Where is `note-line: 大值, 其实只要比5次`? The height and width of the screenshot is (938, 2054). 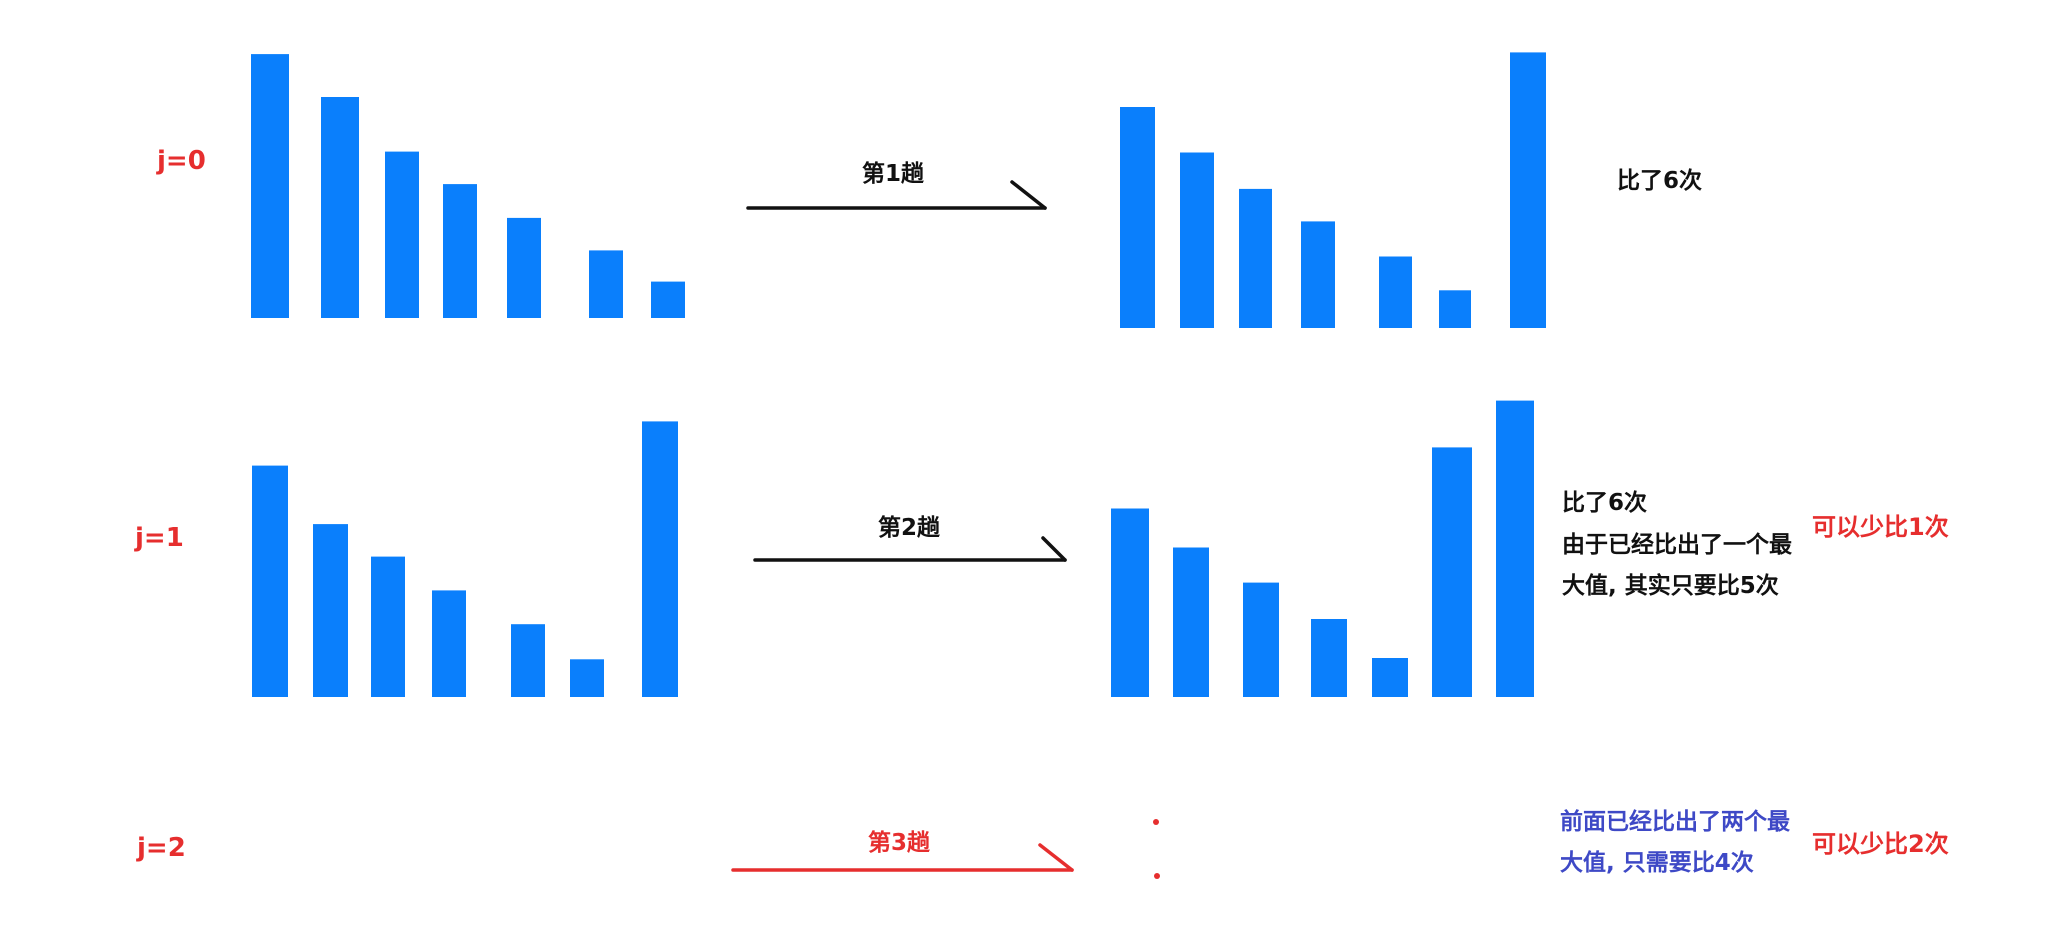
note-line: 大值, 其实只要比5次 is located at coordinates (1670, 586).